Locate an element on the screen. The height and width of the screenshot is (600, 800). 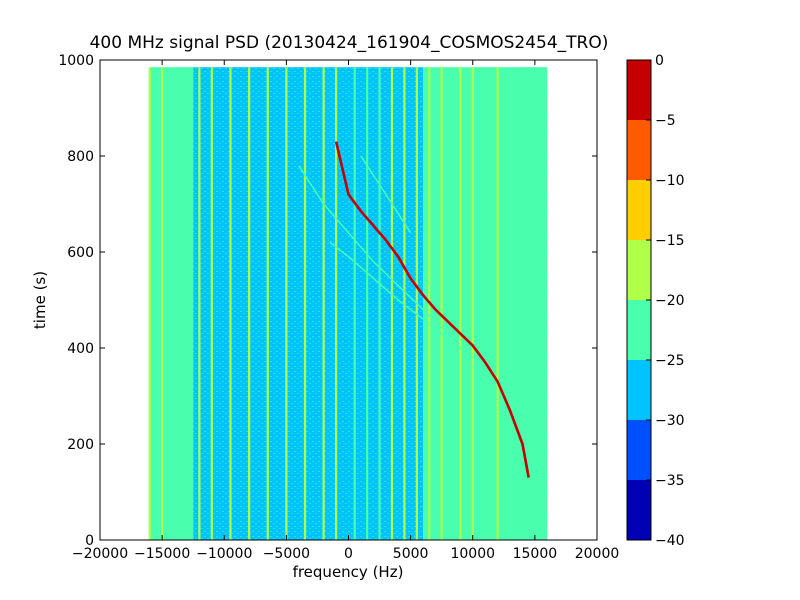
x-tick-label: 15000 is located at coordinates (535, 554).